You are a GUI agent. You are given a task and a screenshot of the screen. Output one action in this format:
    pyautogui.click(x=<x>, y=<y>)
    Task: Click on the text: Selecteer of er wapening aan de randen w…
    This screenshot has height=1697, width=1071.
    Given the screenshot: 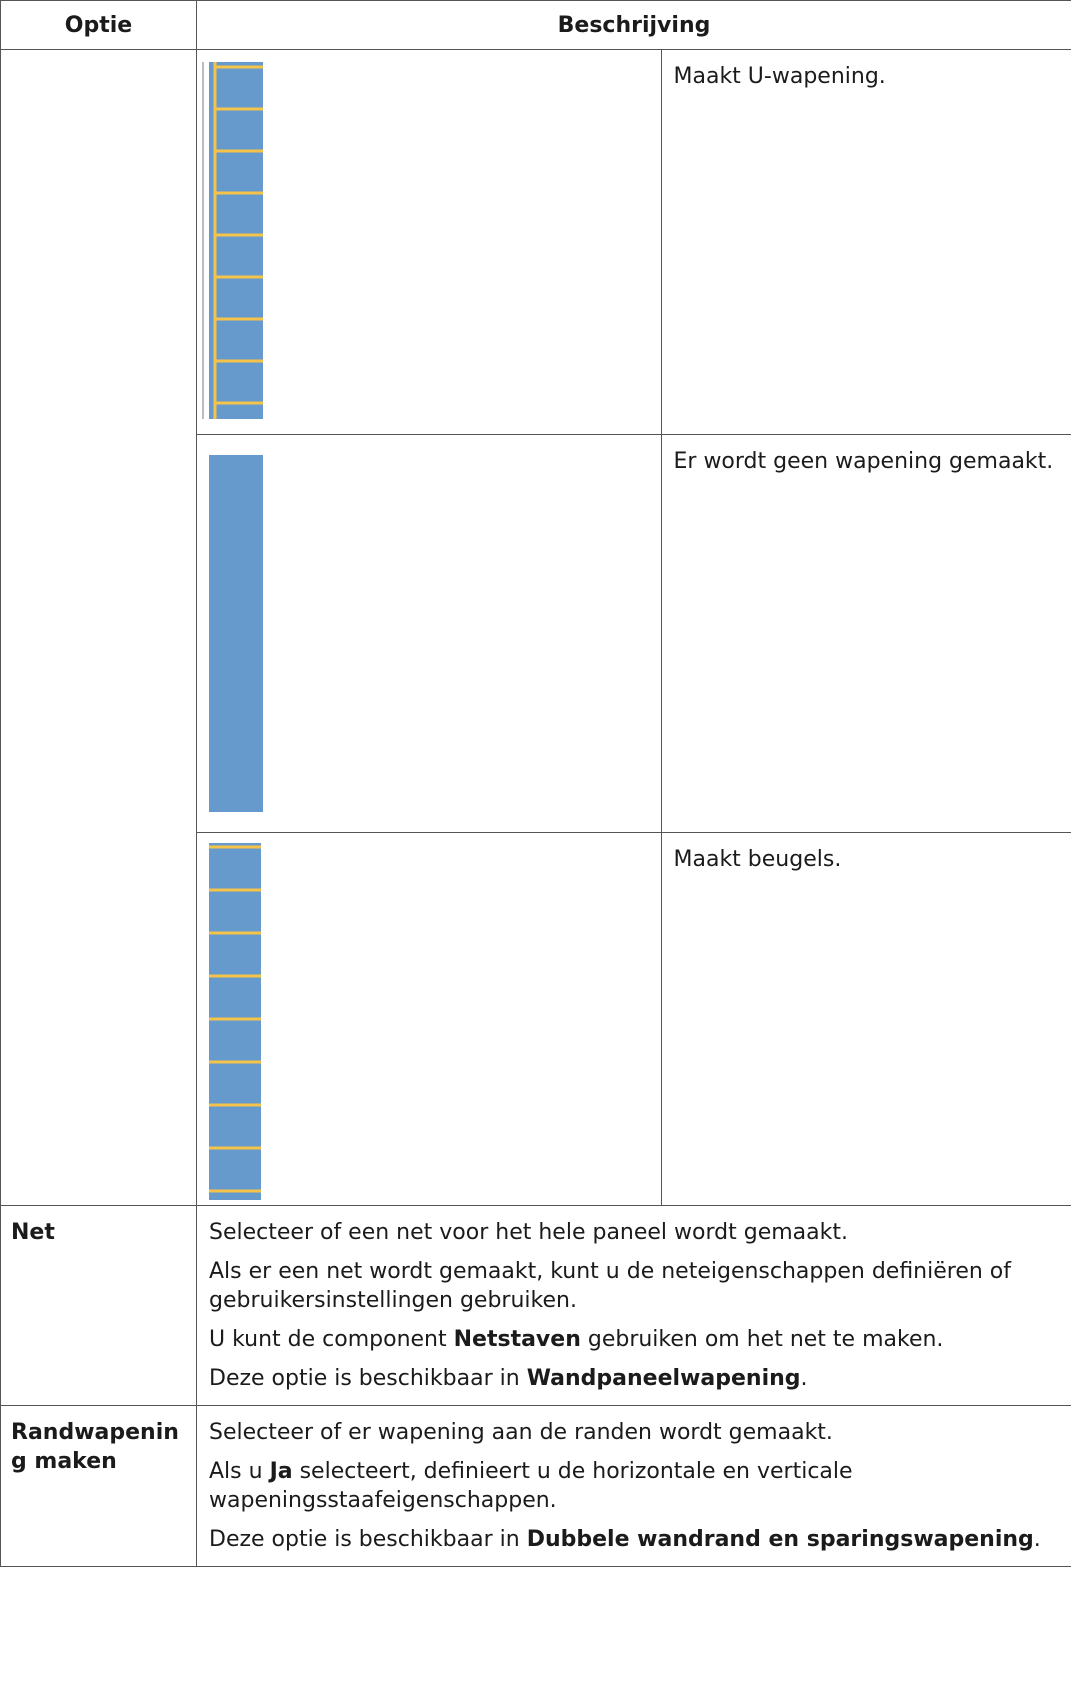 What is the action you would take?
    pyautogui.click(x=521, y=1432)
    